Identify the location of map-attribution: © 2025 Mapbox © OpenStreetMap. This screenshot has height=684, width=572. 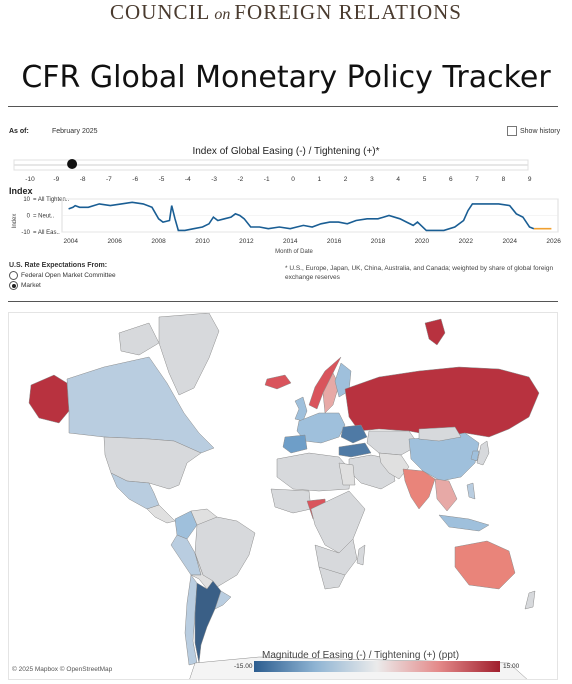
(62, 669).